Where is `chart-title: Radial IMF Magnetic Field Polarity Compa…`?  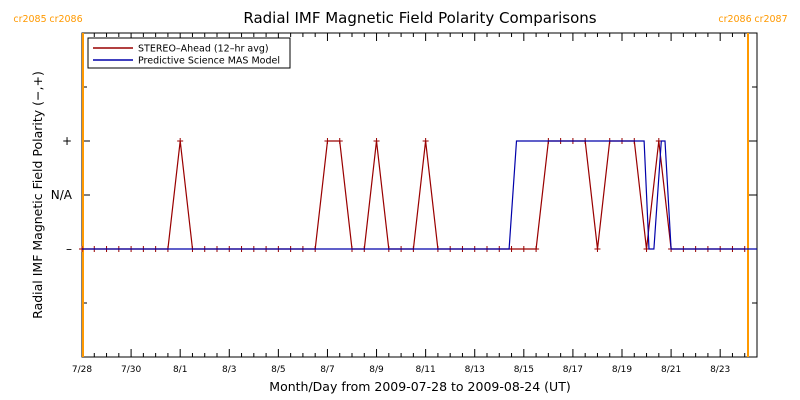 chart-title: Radial IMF Magnetic Field Polarity Compa… is located at coordinates (419, 18).